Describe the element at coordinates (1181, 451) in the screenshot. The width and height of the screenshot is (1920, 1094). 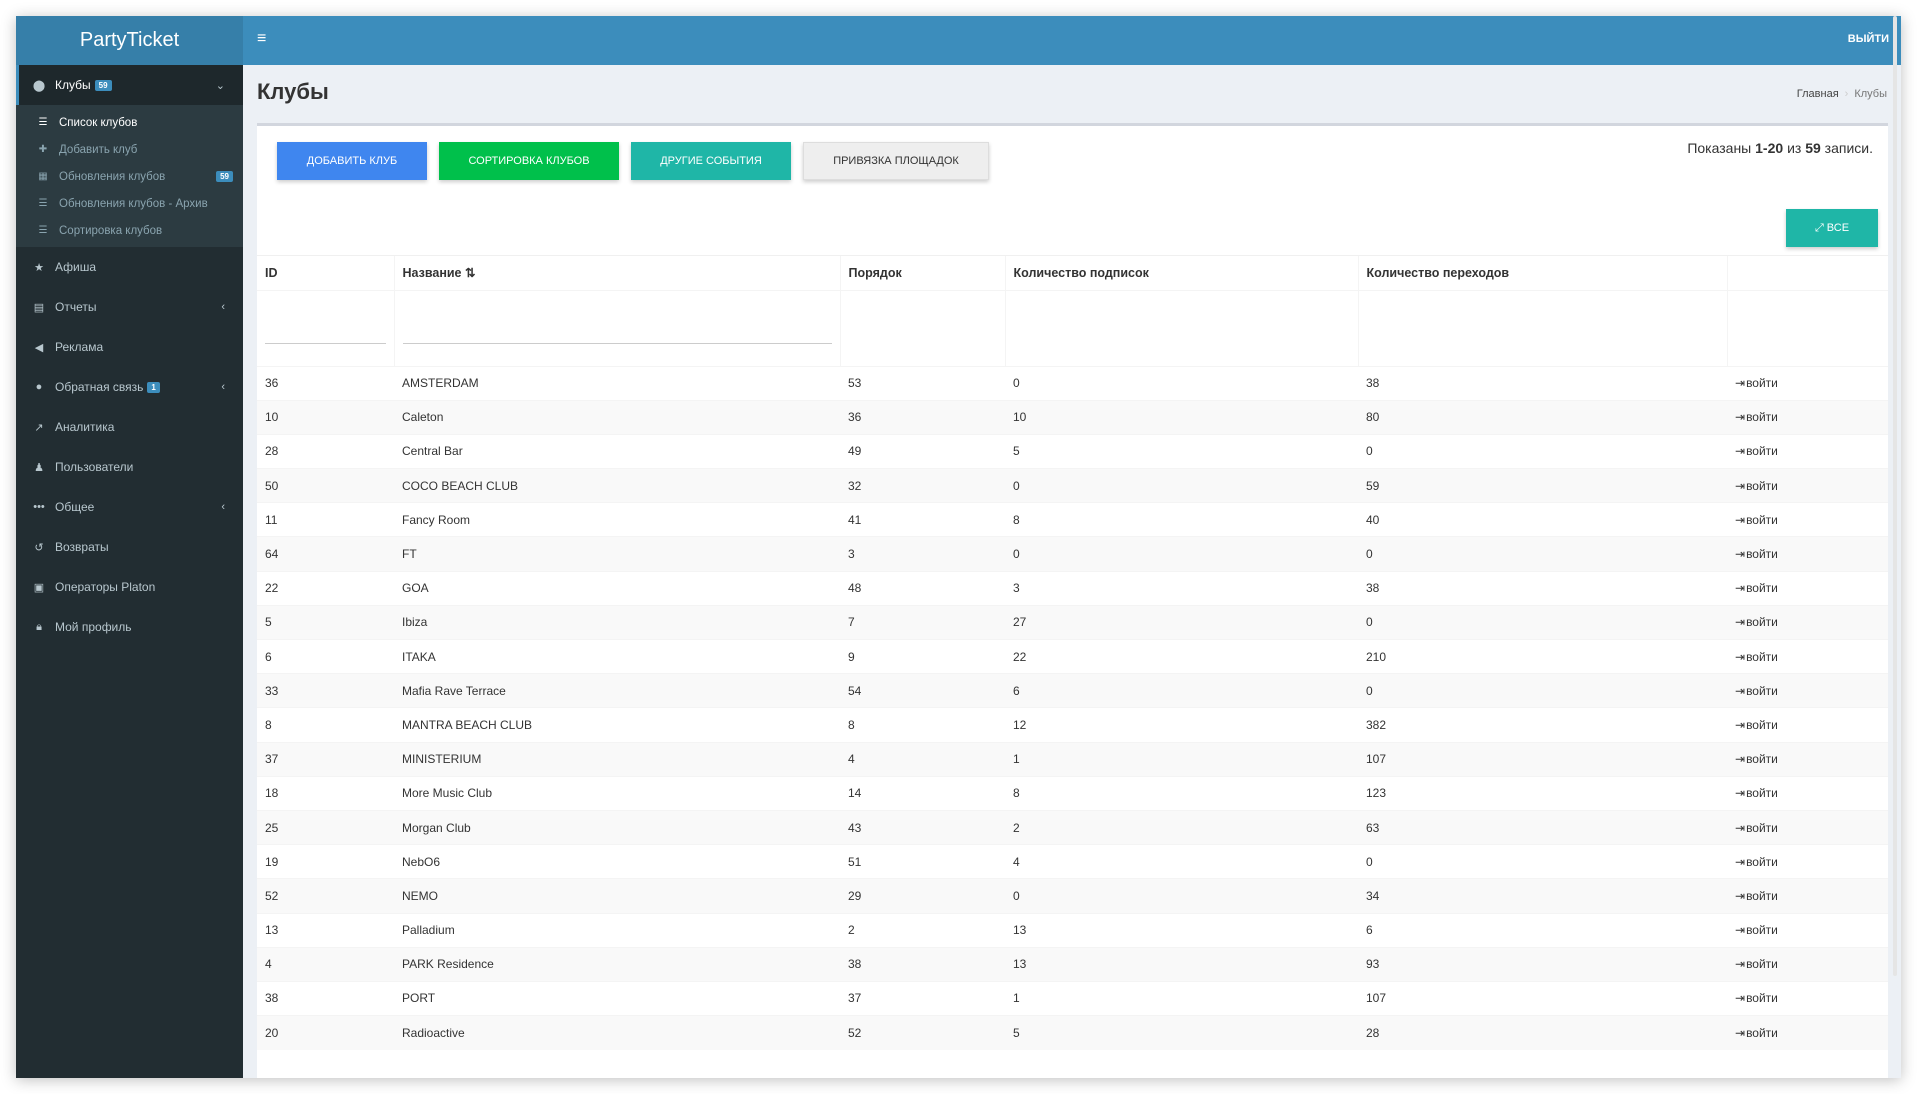
I see `cell-subscriptions: 5` at that location.